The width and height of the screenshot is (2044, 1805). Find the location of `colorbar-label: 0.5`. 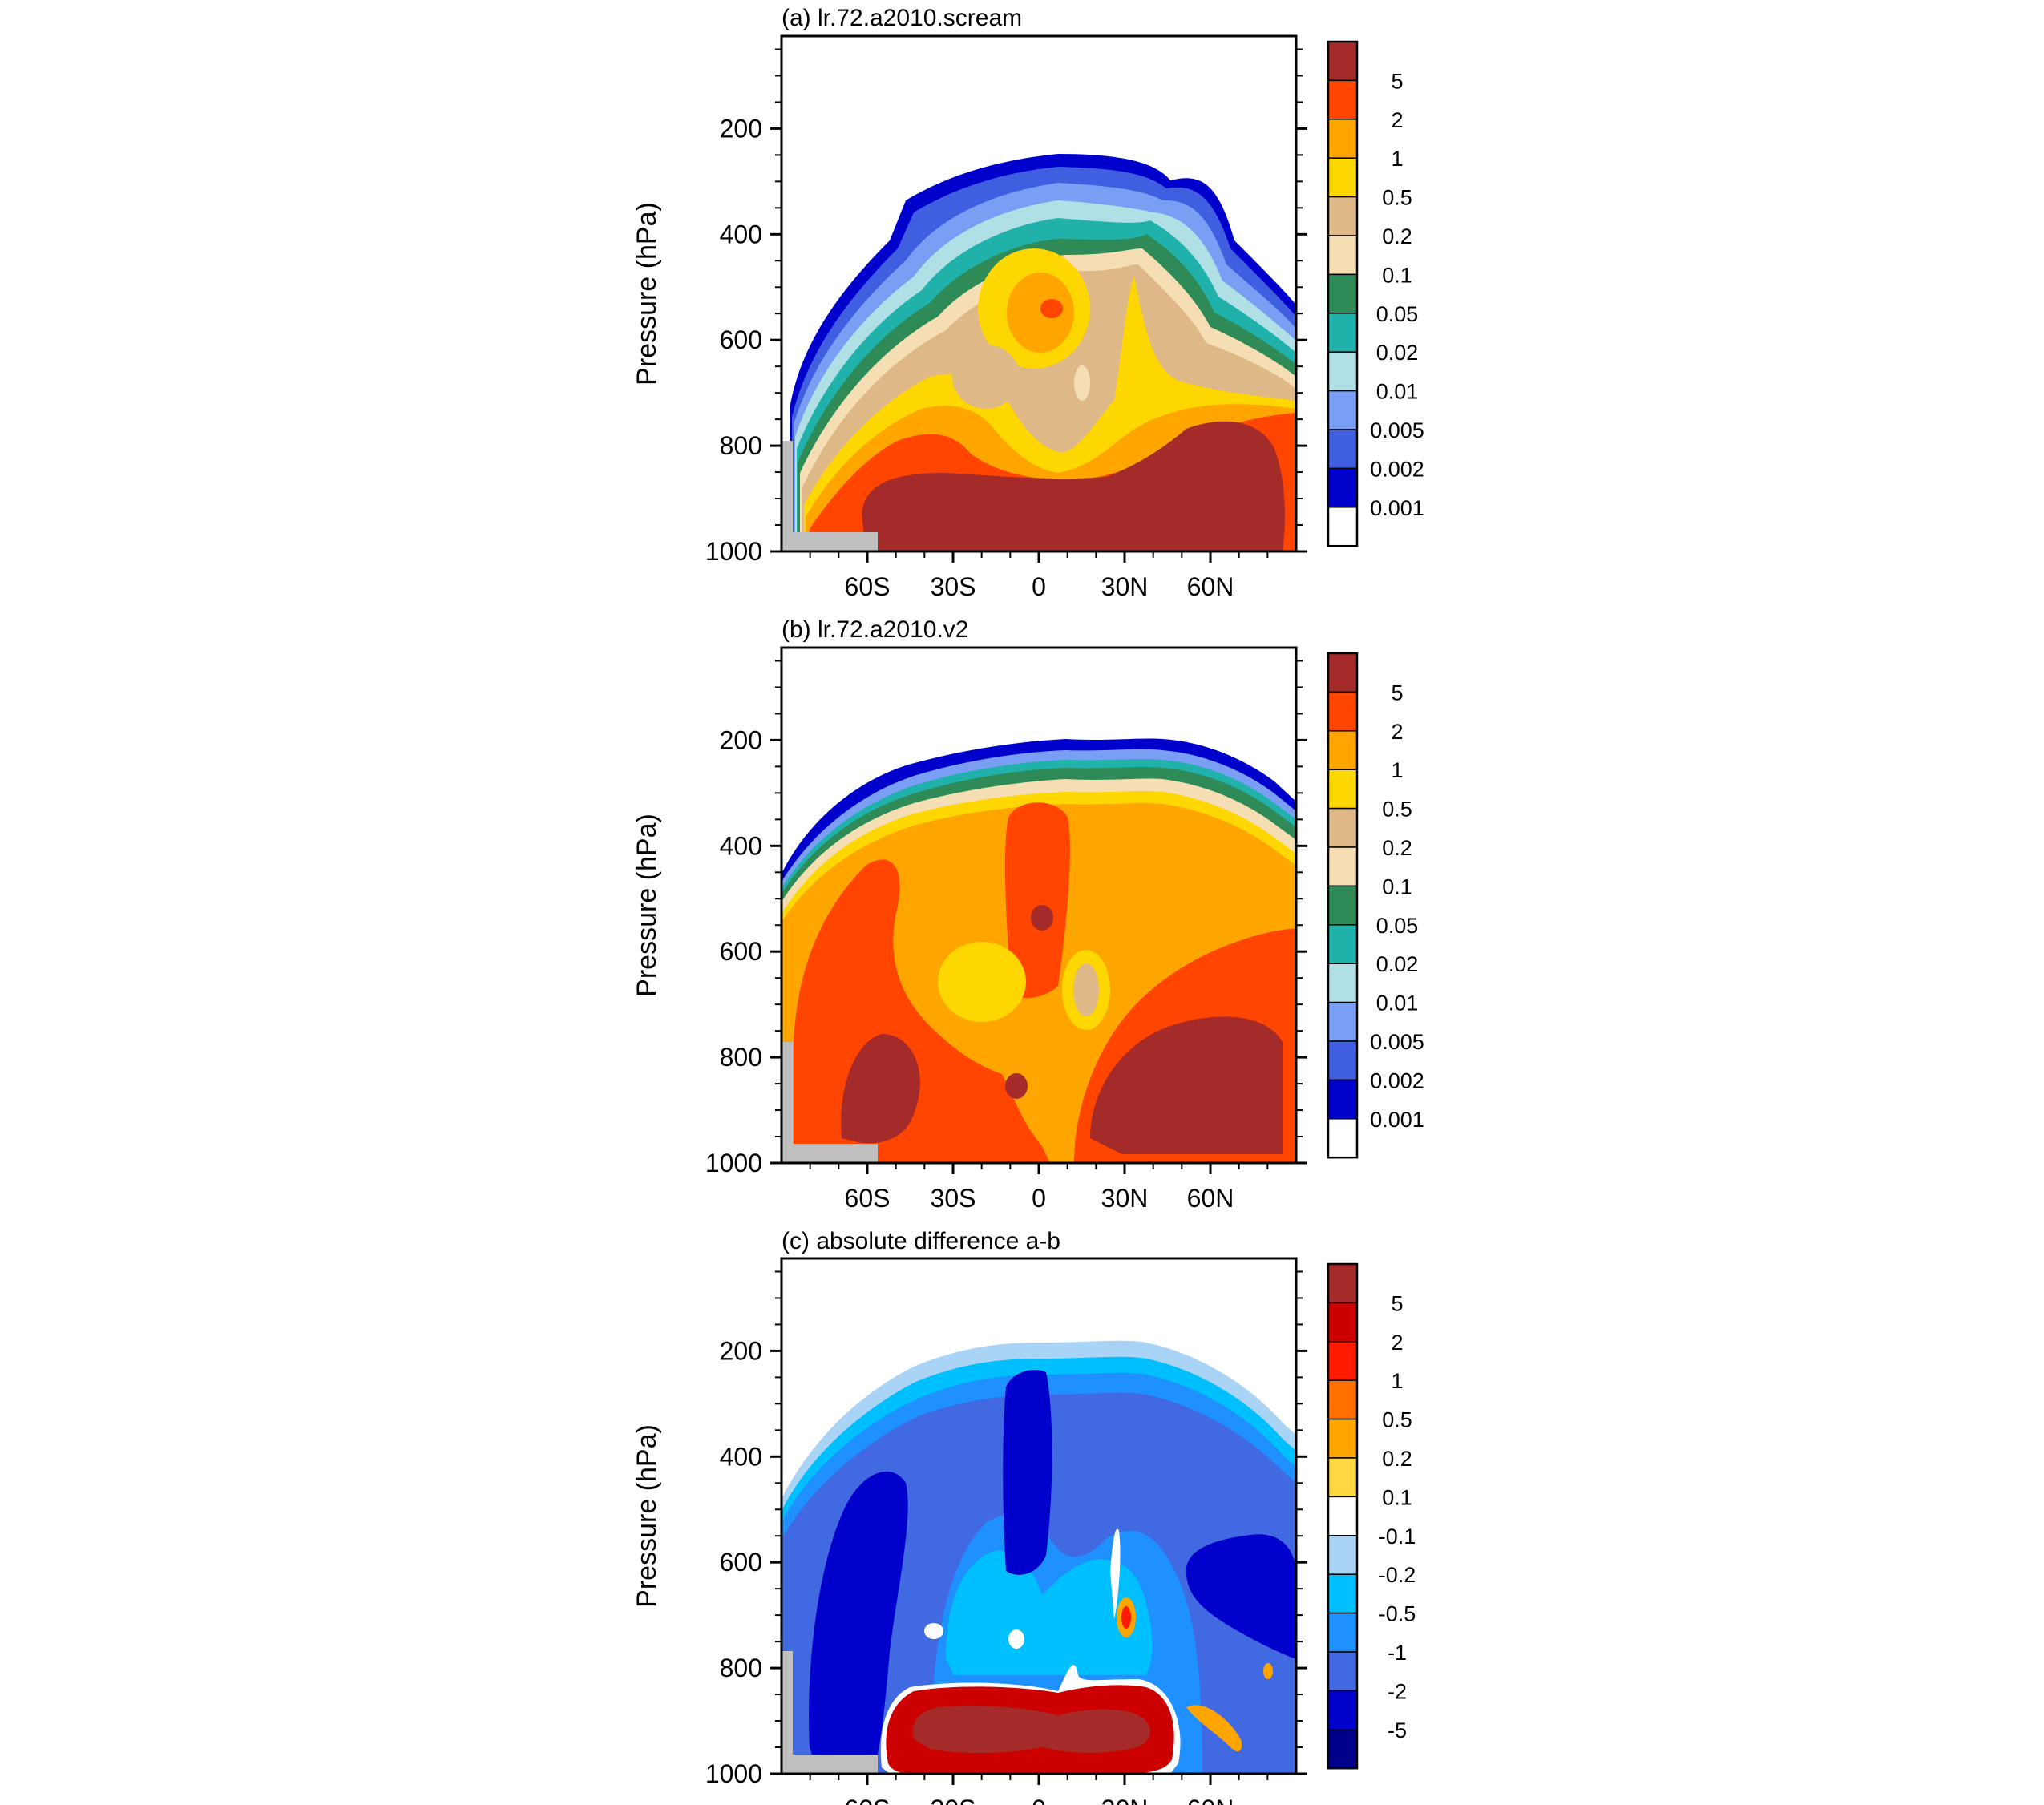

colorbar-label: 0.5 is located at coordinates (1397, 1420).